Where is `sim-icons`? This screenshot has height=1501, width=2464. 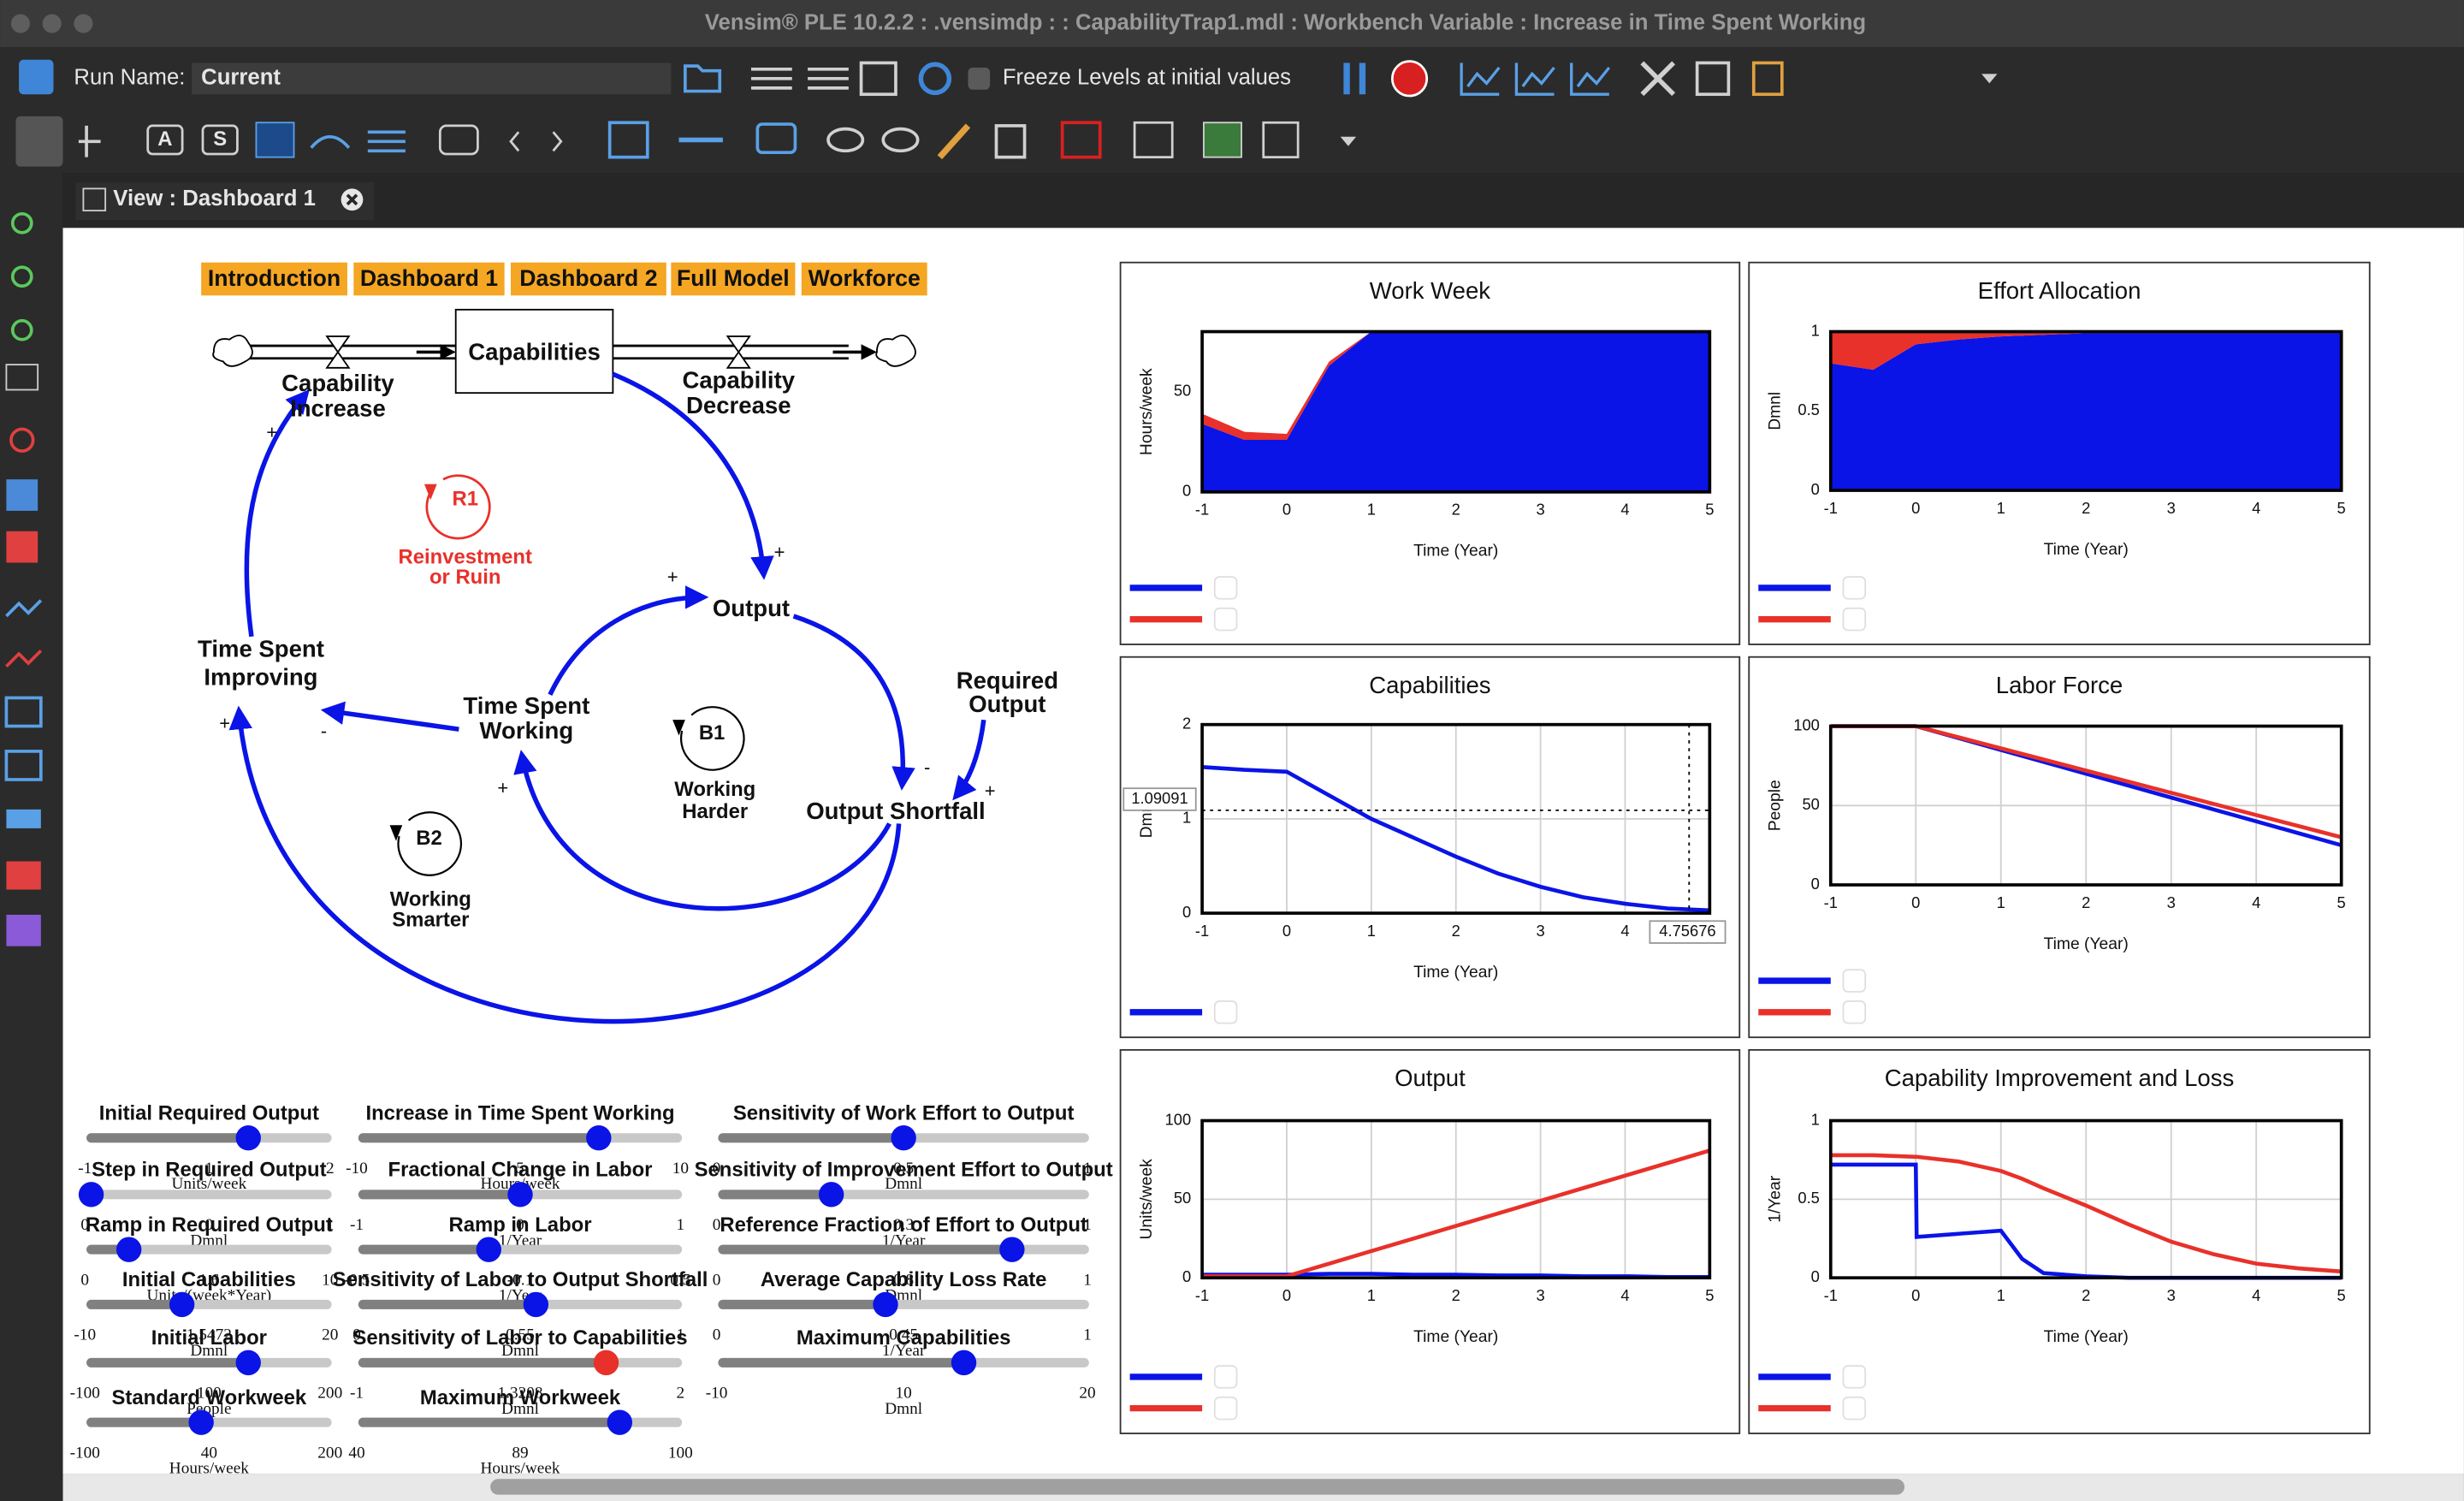
sim-icons is located at coordinates (799, 78).